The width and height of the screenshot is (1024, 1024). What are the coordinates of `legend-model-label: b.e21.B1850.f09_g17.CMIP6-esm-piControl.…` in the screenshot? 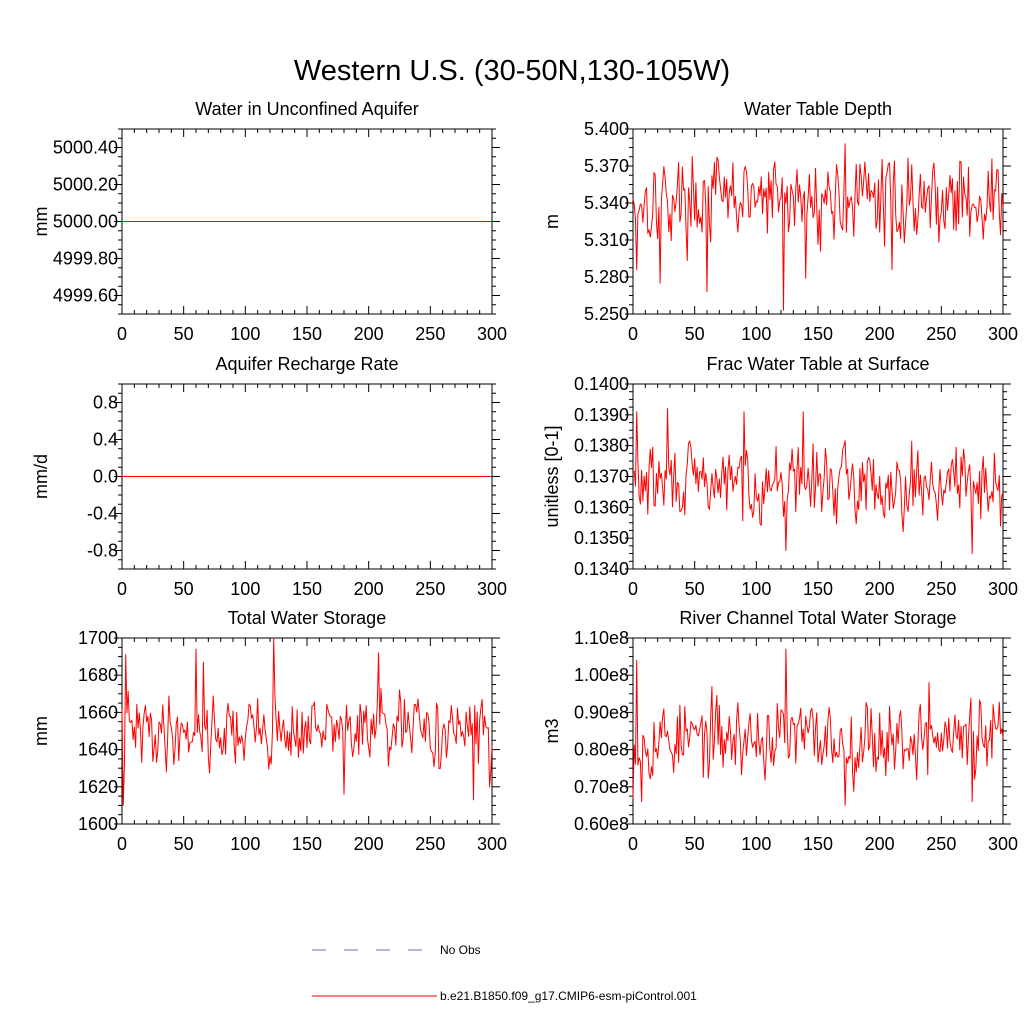 It's located at (568, 996).